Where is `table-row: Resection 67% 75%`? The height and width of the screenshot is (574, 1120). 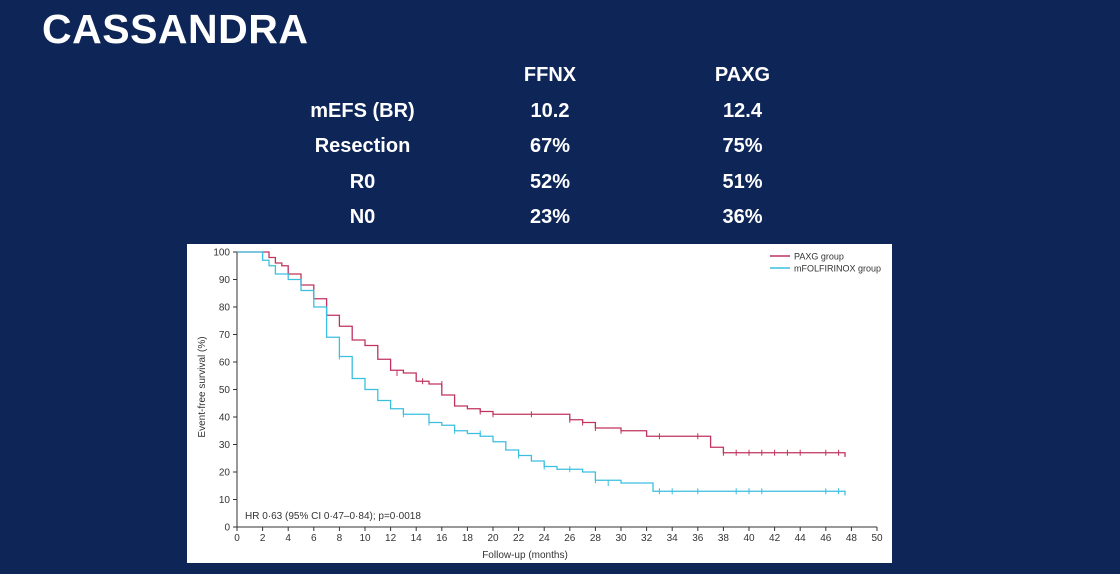 table-row: Resection 67% 75% is located at coordinates (555, 147).